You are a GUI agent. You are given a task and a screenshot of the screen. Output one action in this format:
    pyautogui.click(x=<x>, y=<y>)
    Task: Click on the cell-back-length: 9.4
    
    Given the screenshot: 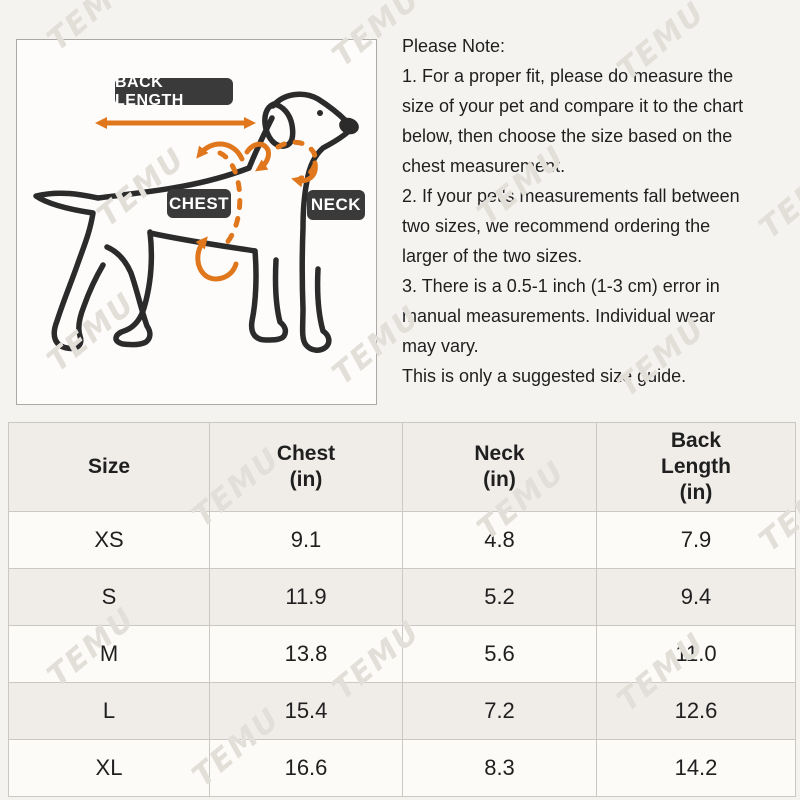 What is the action you would take?
    pyautogui.click(x=696, y=597)
    